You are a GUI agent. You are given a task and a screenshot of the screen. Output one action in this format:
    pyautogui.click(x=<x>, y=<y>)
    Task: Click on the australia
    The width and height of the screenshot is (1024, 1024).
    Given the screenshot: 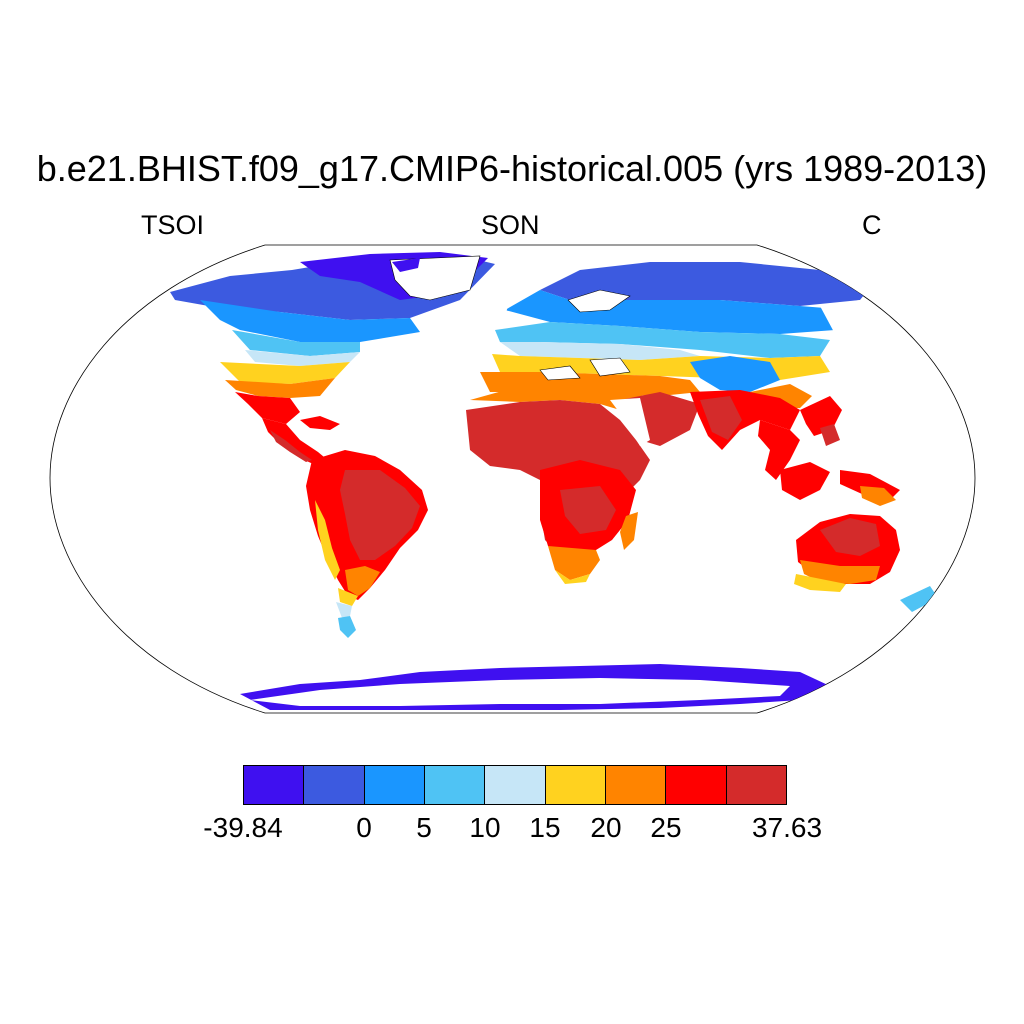 What is the action you would take?
    pyautogui.click(x=866, y=563)
    